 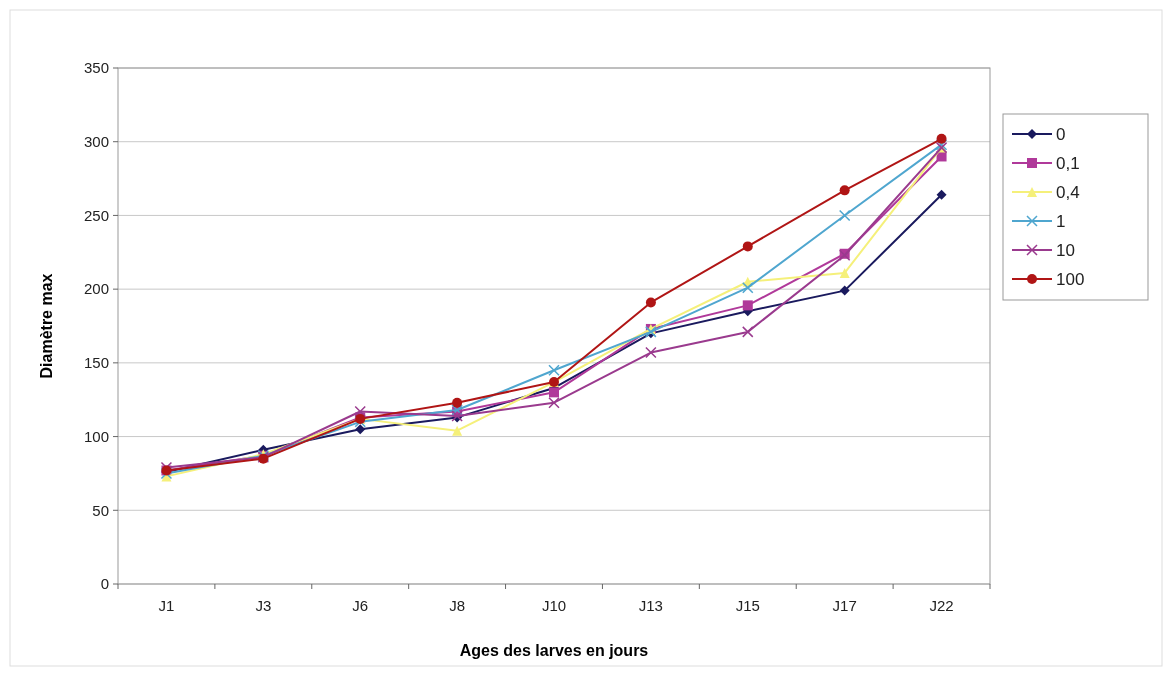 I want to click on x-tick-label: J3, so click(x=263, y=605).